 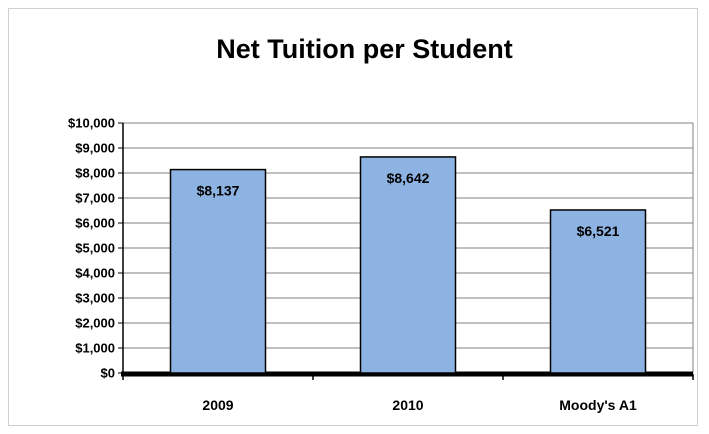 I want to click on y-tick-label: $6,000, so click(x=95, y=223).